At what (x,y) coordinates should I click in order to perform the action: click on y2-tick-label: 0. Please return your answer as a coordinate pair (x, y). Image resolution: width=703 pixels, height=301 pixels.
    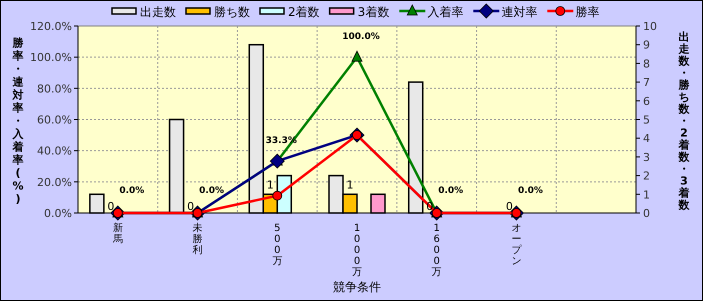
    Looking at the image, I should click on (646, 213).